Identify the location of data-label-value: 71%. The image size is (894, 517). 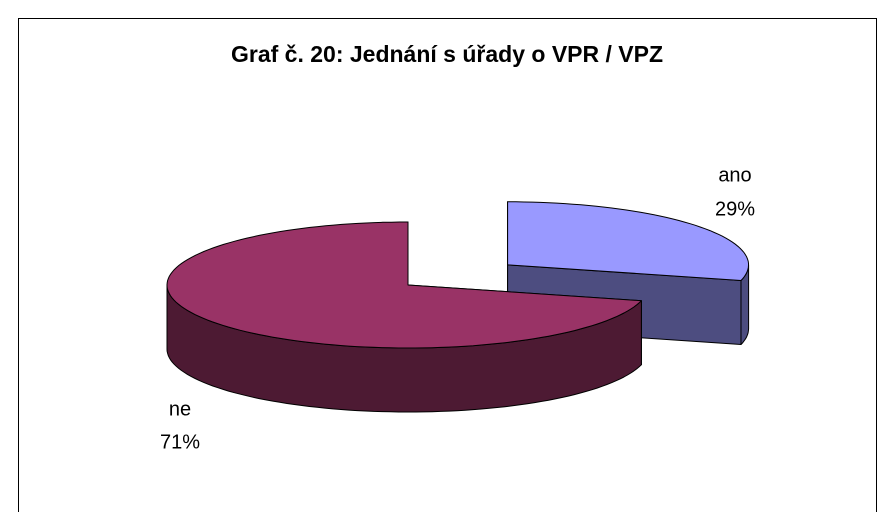
(180, 442).